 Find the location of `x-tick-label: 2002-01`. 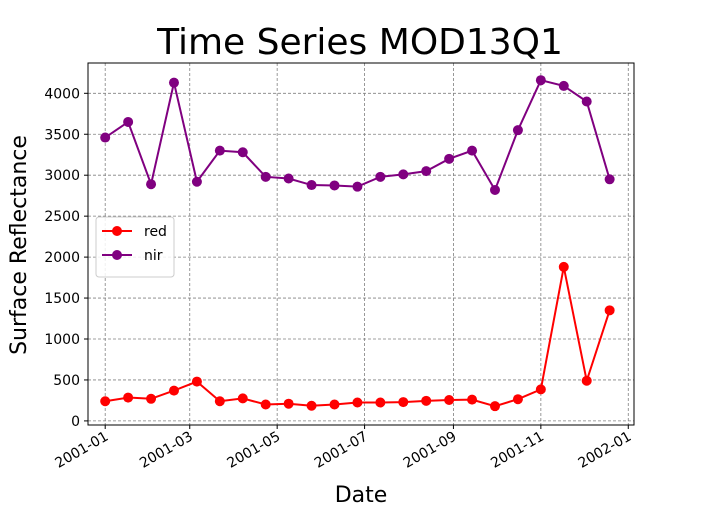

x-tick-label: 2002-01 is located at coordinates (605, 450).